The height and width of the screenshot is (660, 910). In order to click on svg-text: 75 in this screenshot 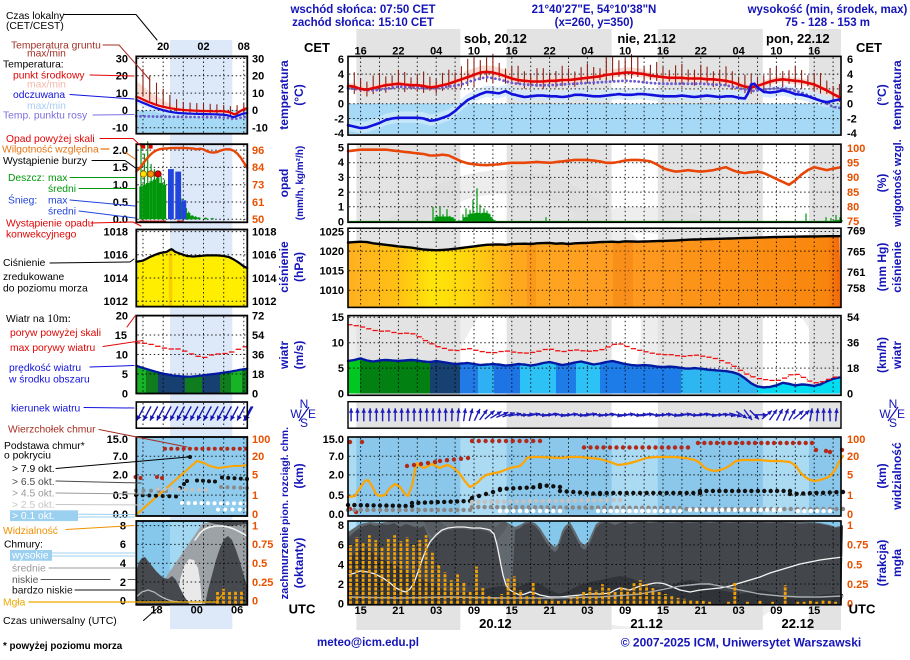, I will do `click(853, 222)`.